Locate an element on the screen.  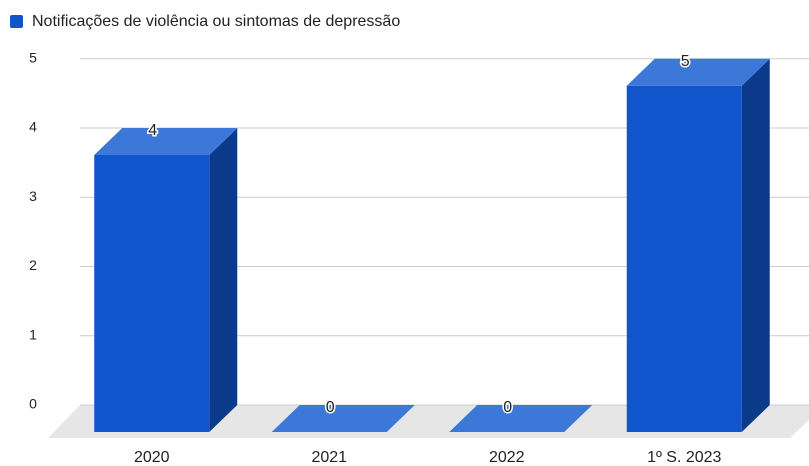
x-tick-label: 2020 is located at coordinates (152, 457).